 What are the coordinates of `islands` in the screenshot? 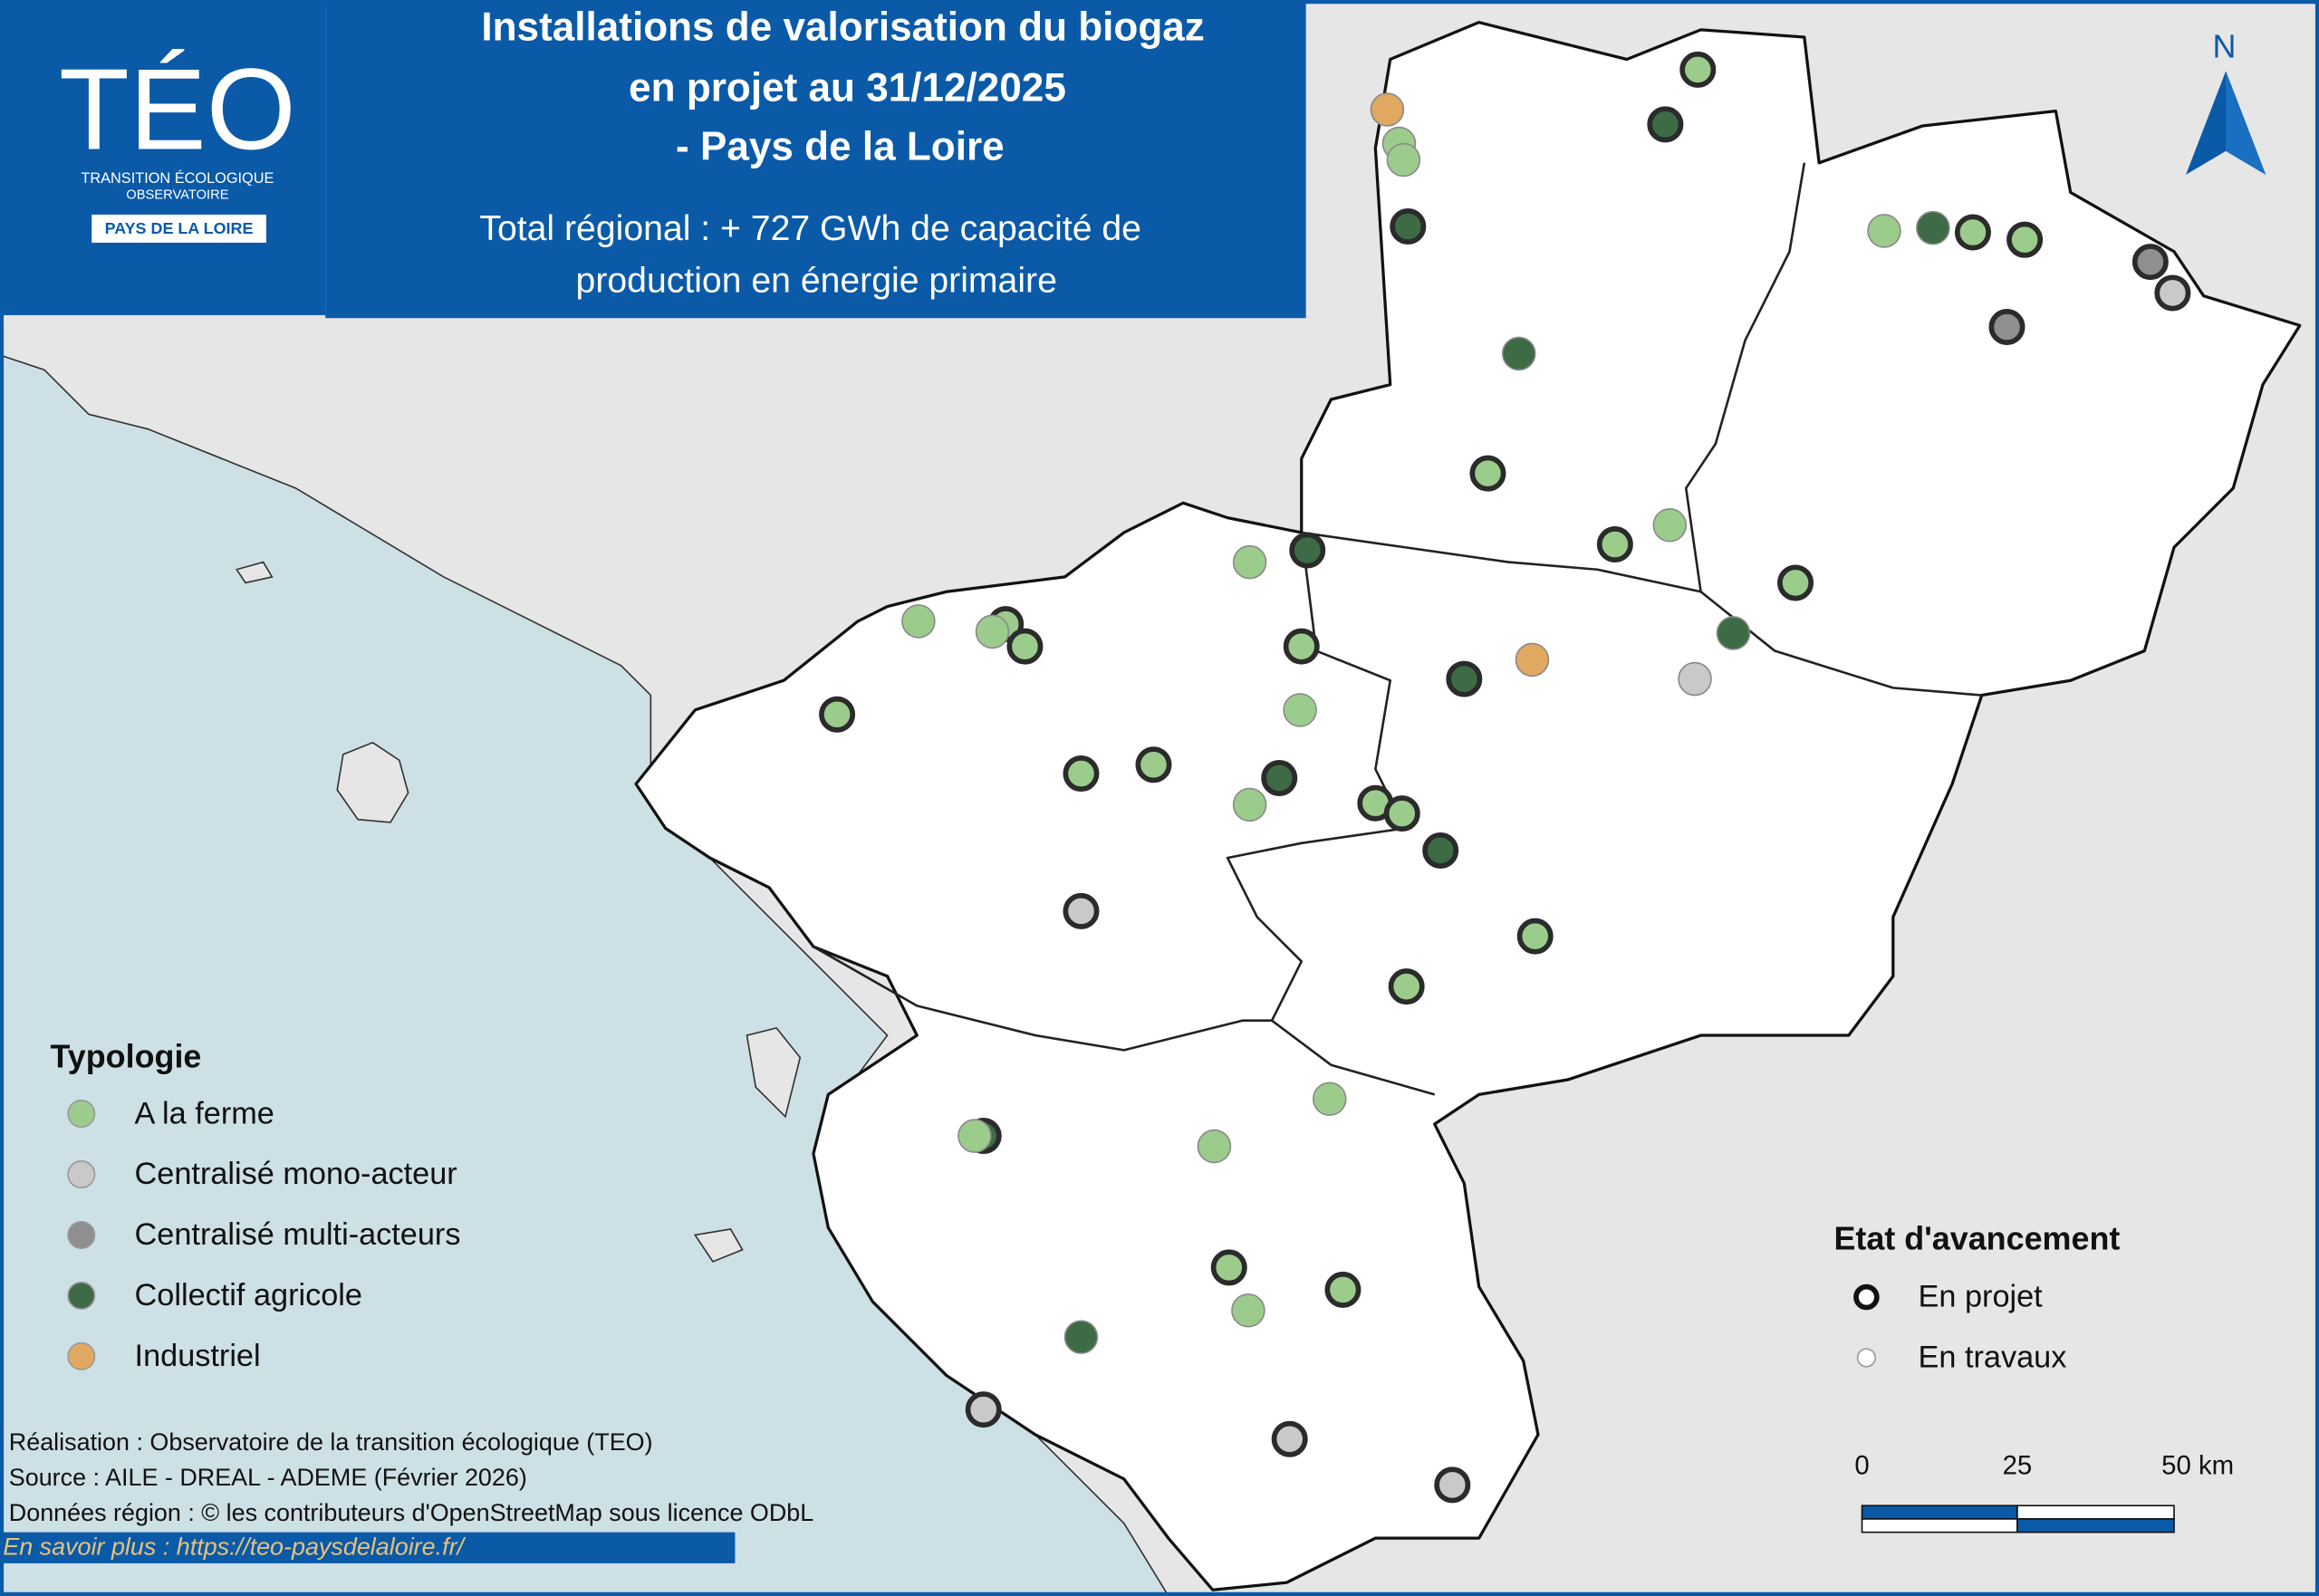 It's located at (518, 912).